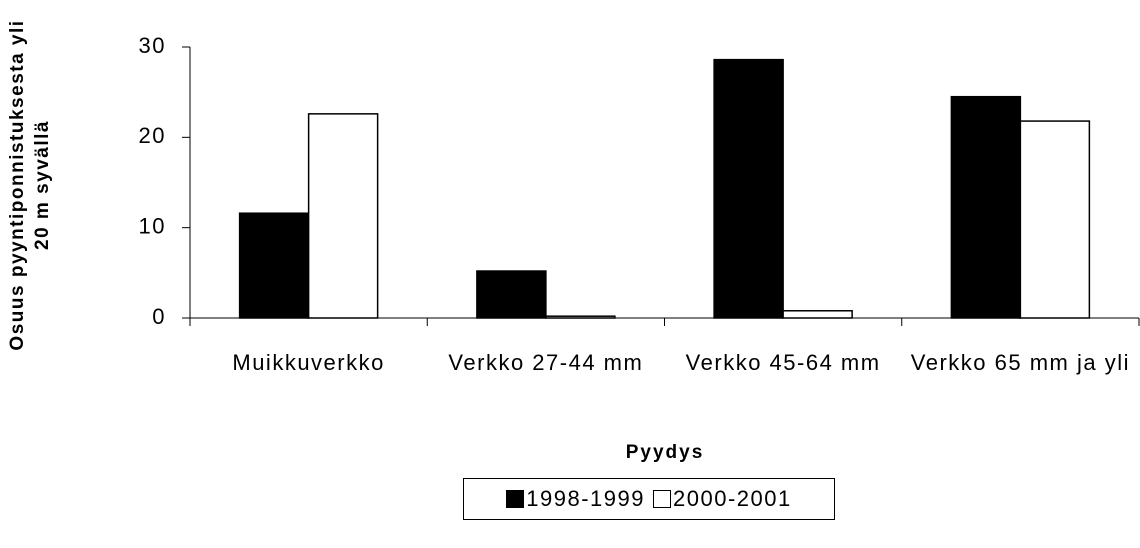 Image resolution: width=1140 pixels, height=548 pixels. What do you see at coordinates (159, 316) in the screenshot?
I see `y-tick-label: 0` at bounding box center [159, 316].